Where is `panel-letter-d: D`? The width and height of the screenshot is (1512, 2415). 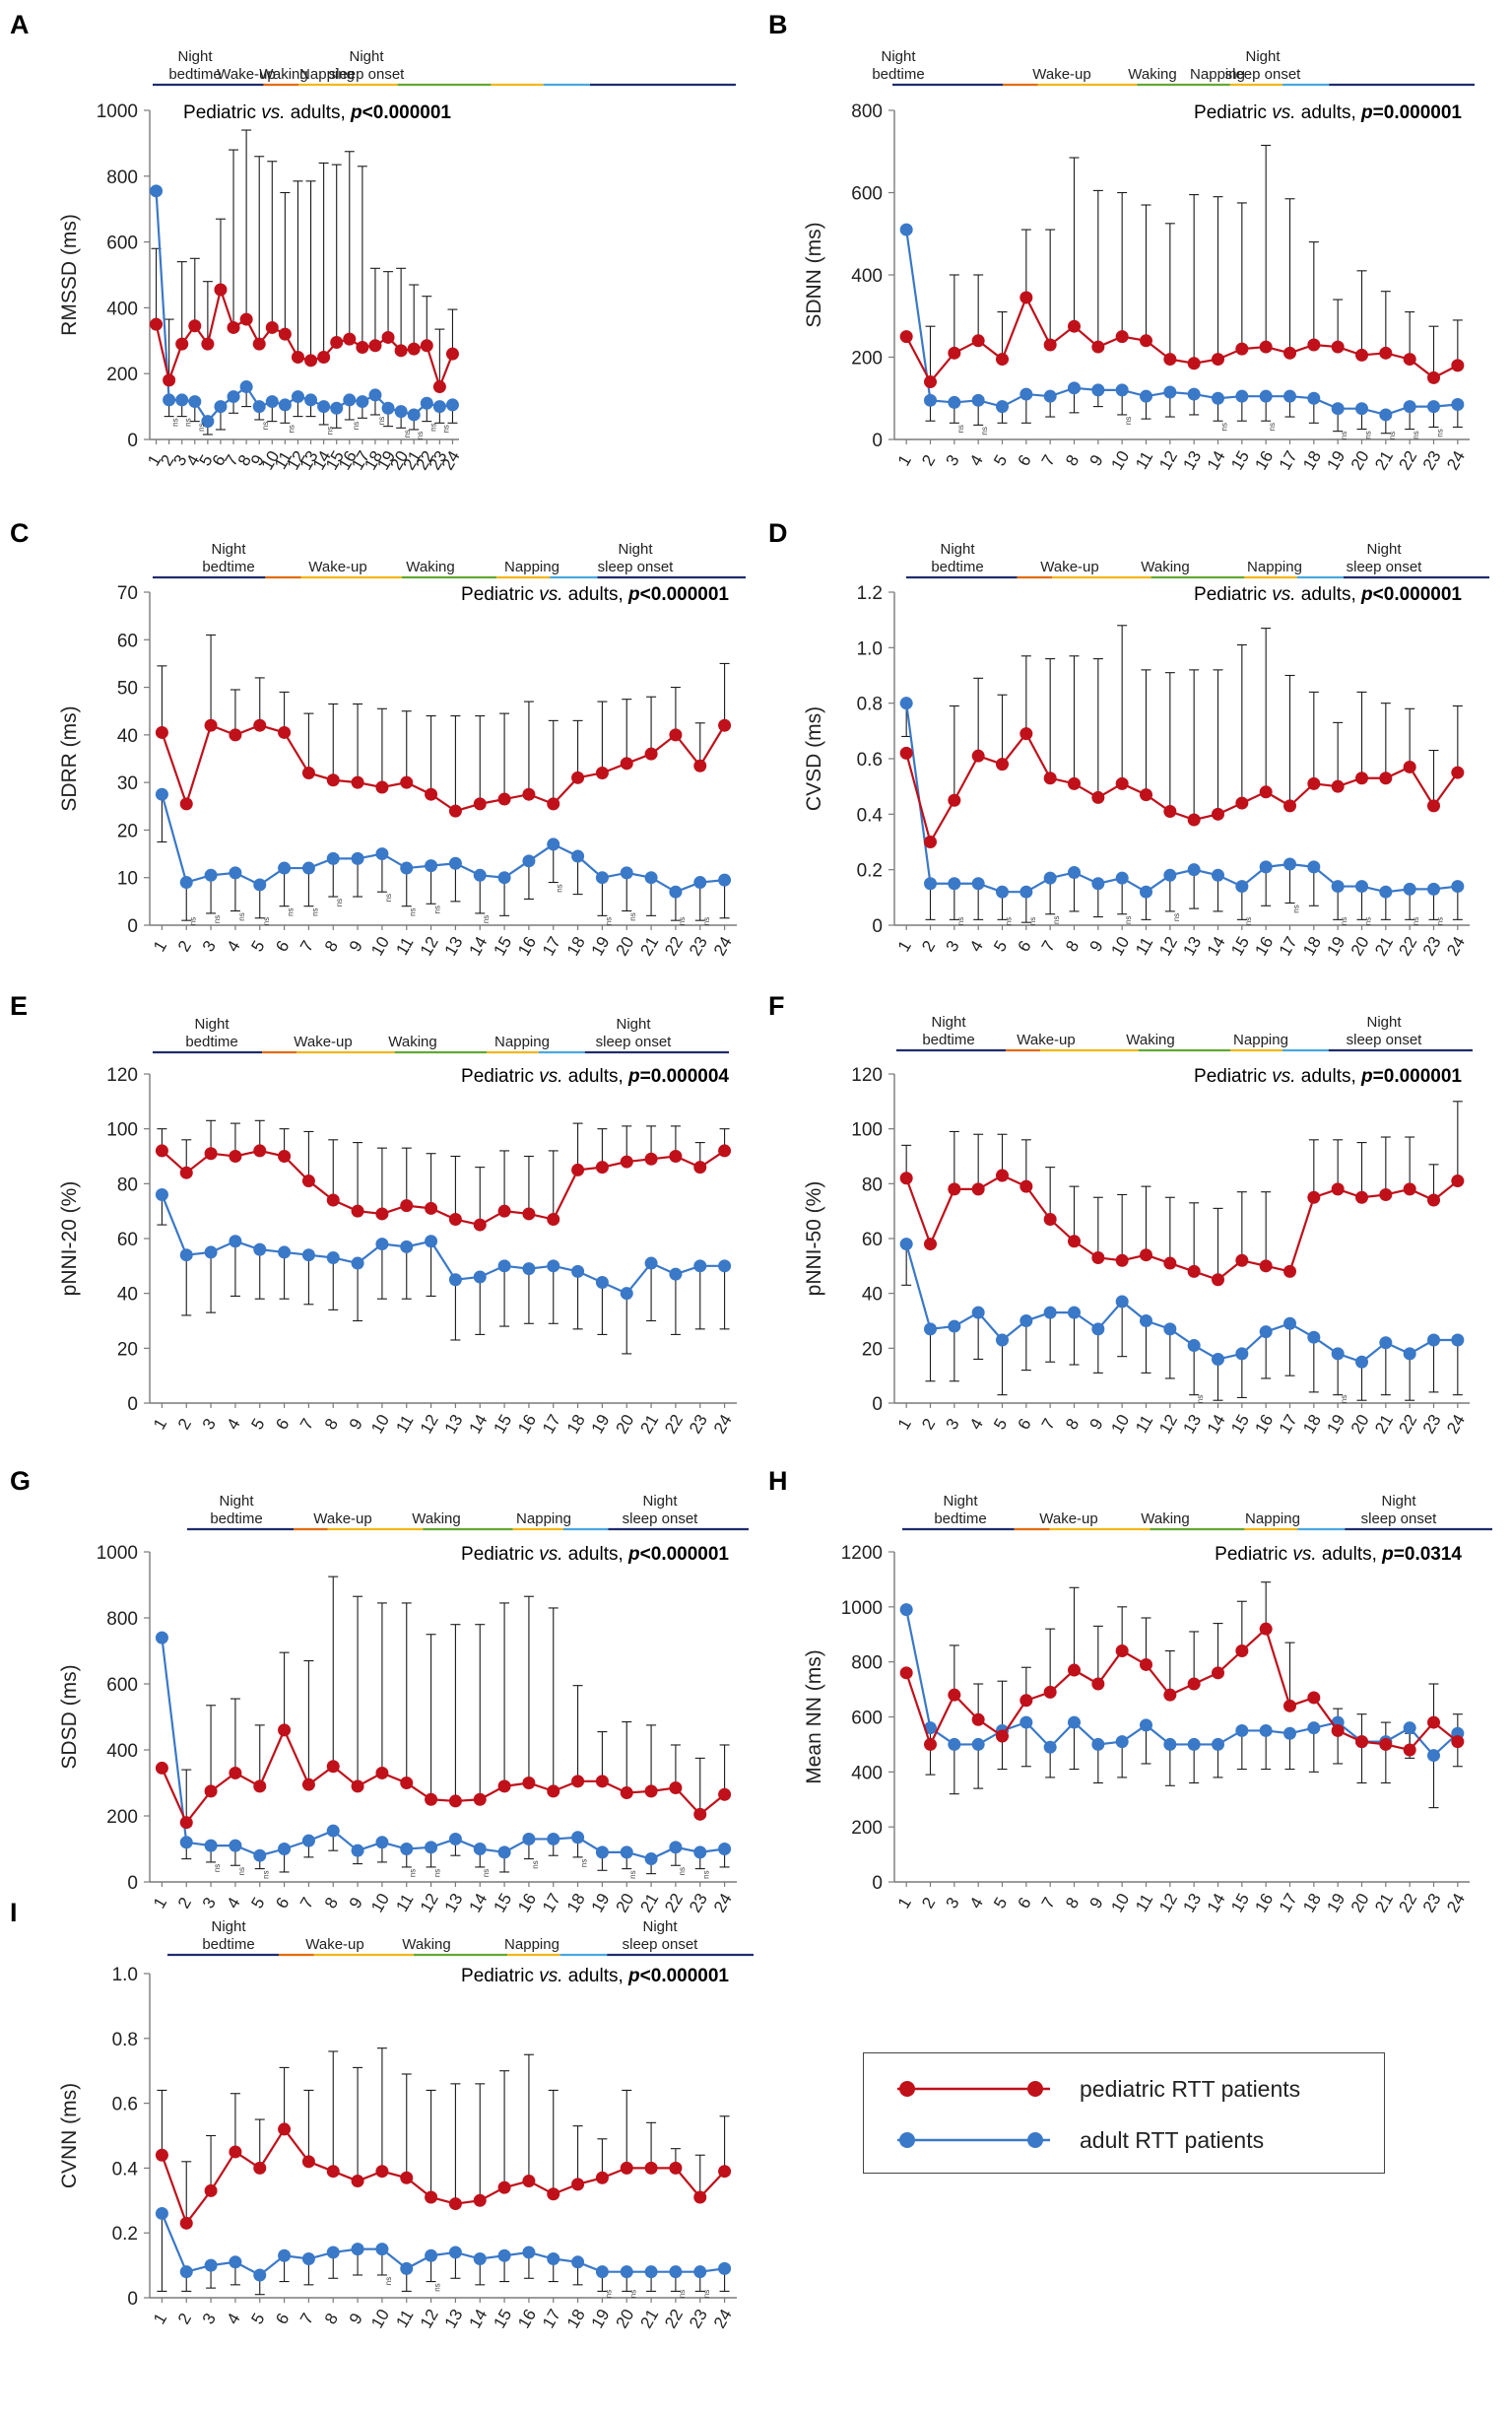 panel-letter-d: D is located at coordinates (778, 533).